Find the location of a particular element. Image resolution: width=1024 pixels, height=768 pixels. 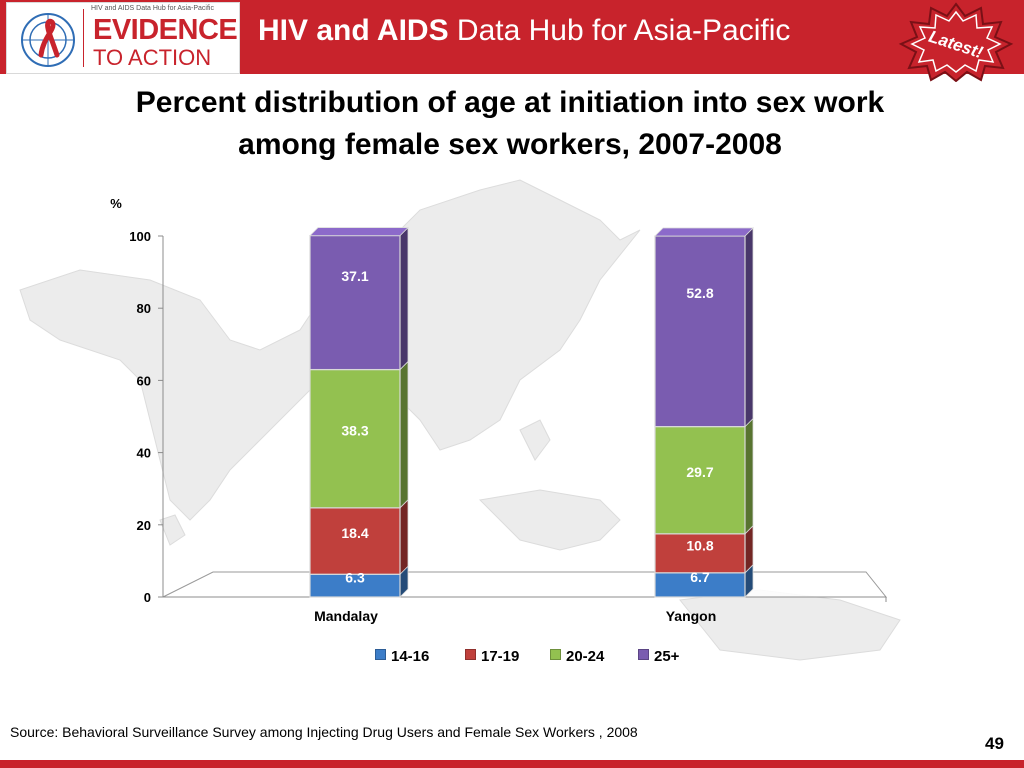

data-label: 10.8 is located at coordinates (699, 545).